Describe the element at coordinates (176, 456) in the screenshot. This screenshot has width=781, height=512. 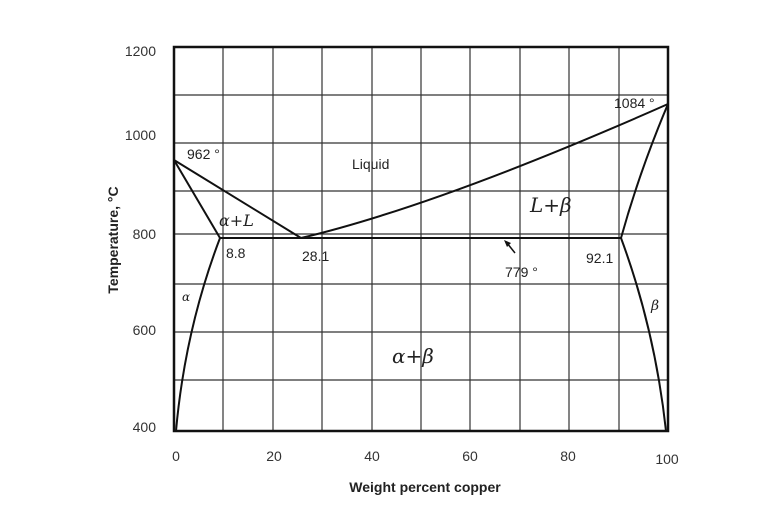
I see `svg-text: 0` at that location.